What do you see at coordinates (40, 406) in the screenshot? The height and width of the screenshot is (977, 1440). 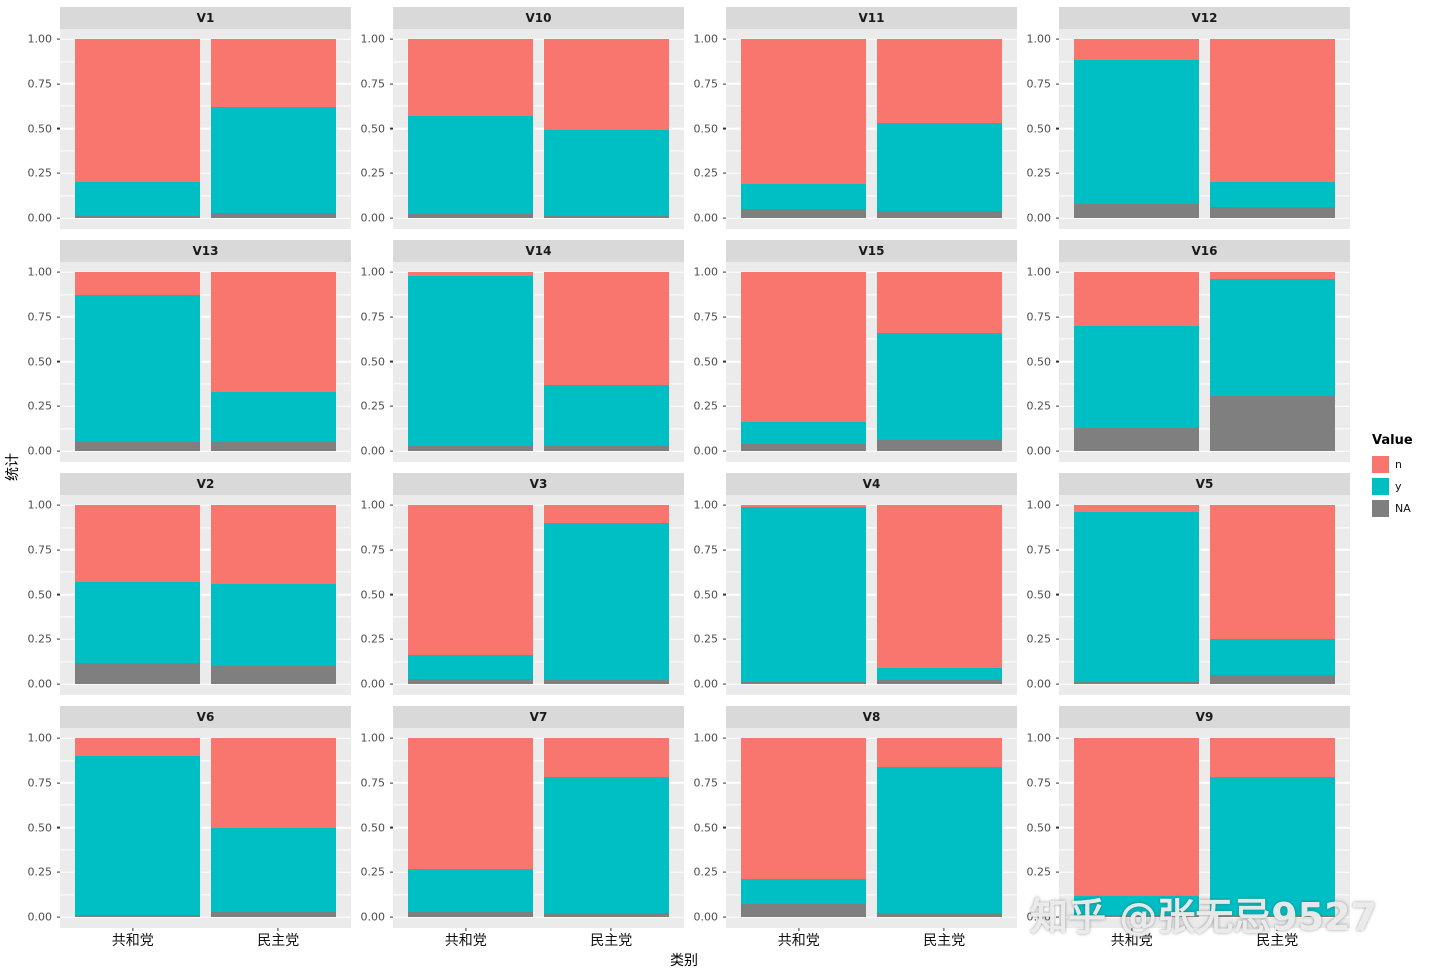 I see `y-tick-label: 0.25` at bounding box center [40, 406].